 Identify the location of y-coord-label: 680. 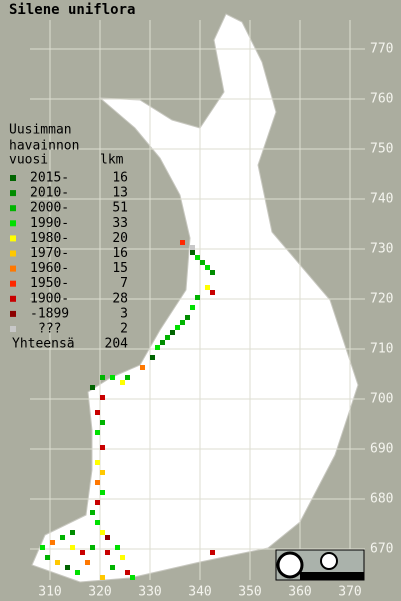
(381, 499).